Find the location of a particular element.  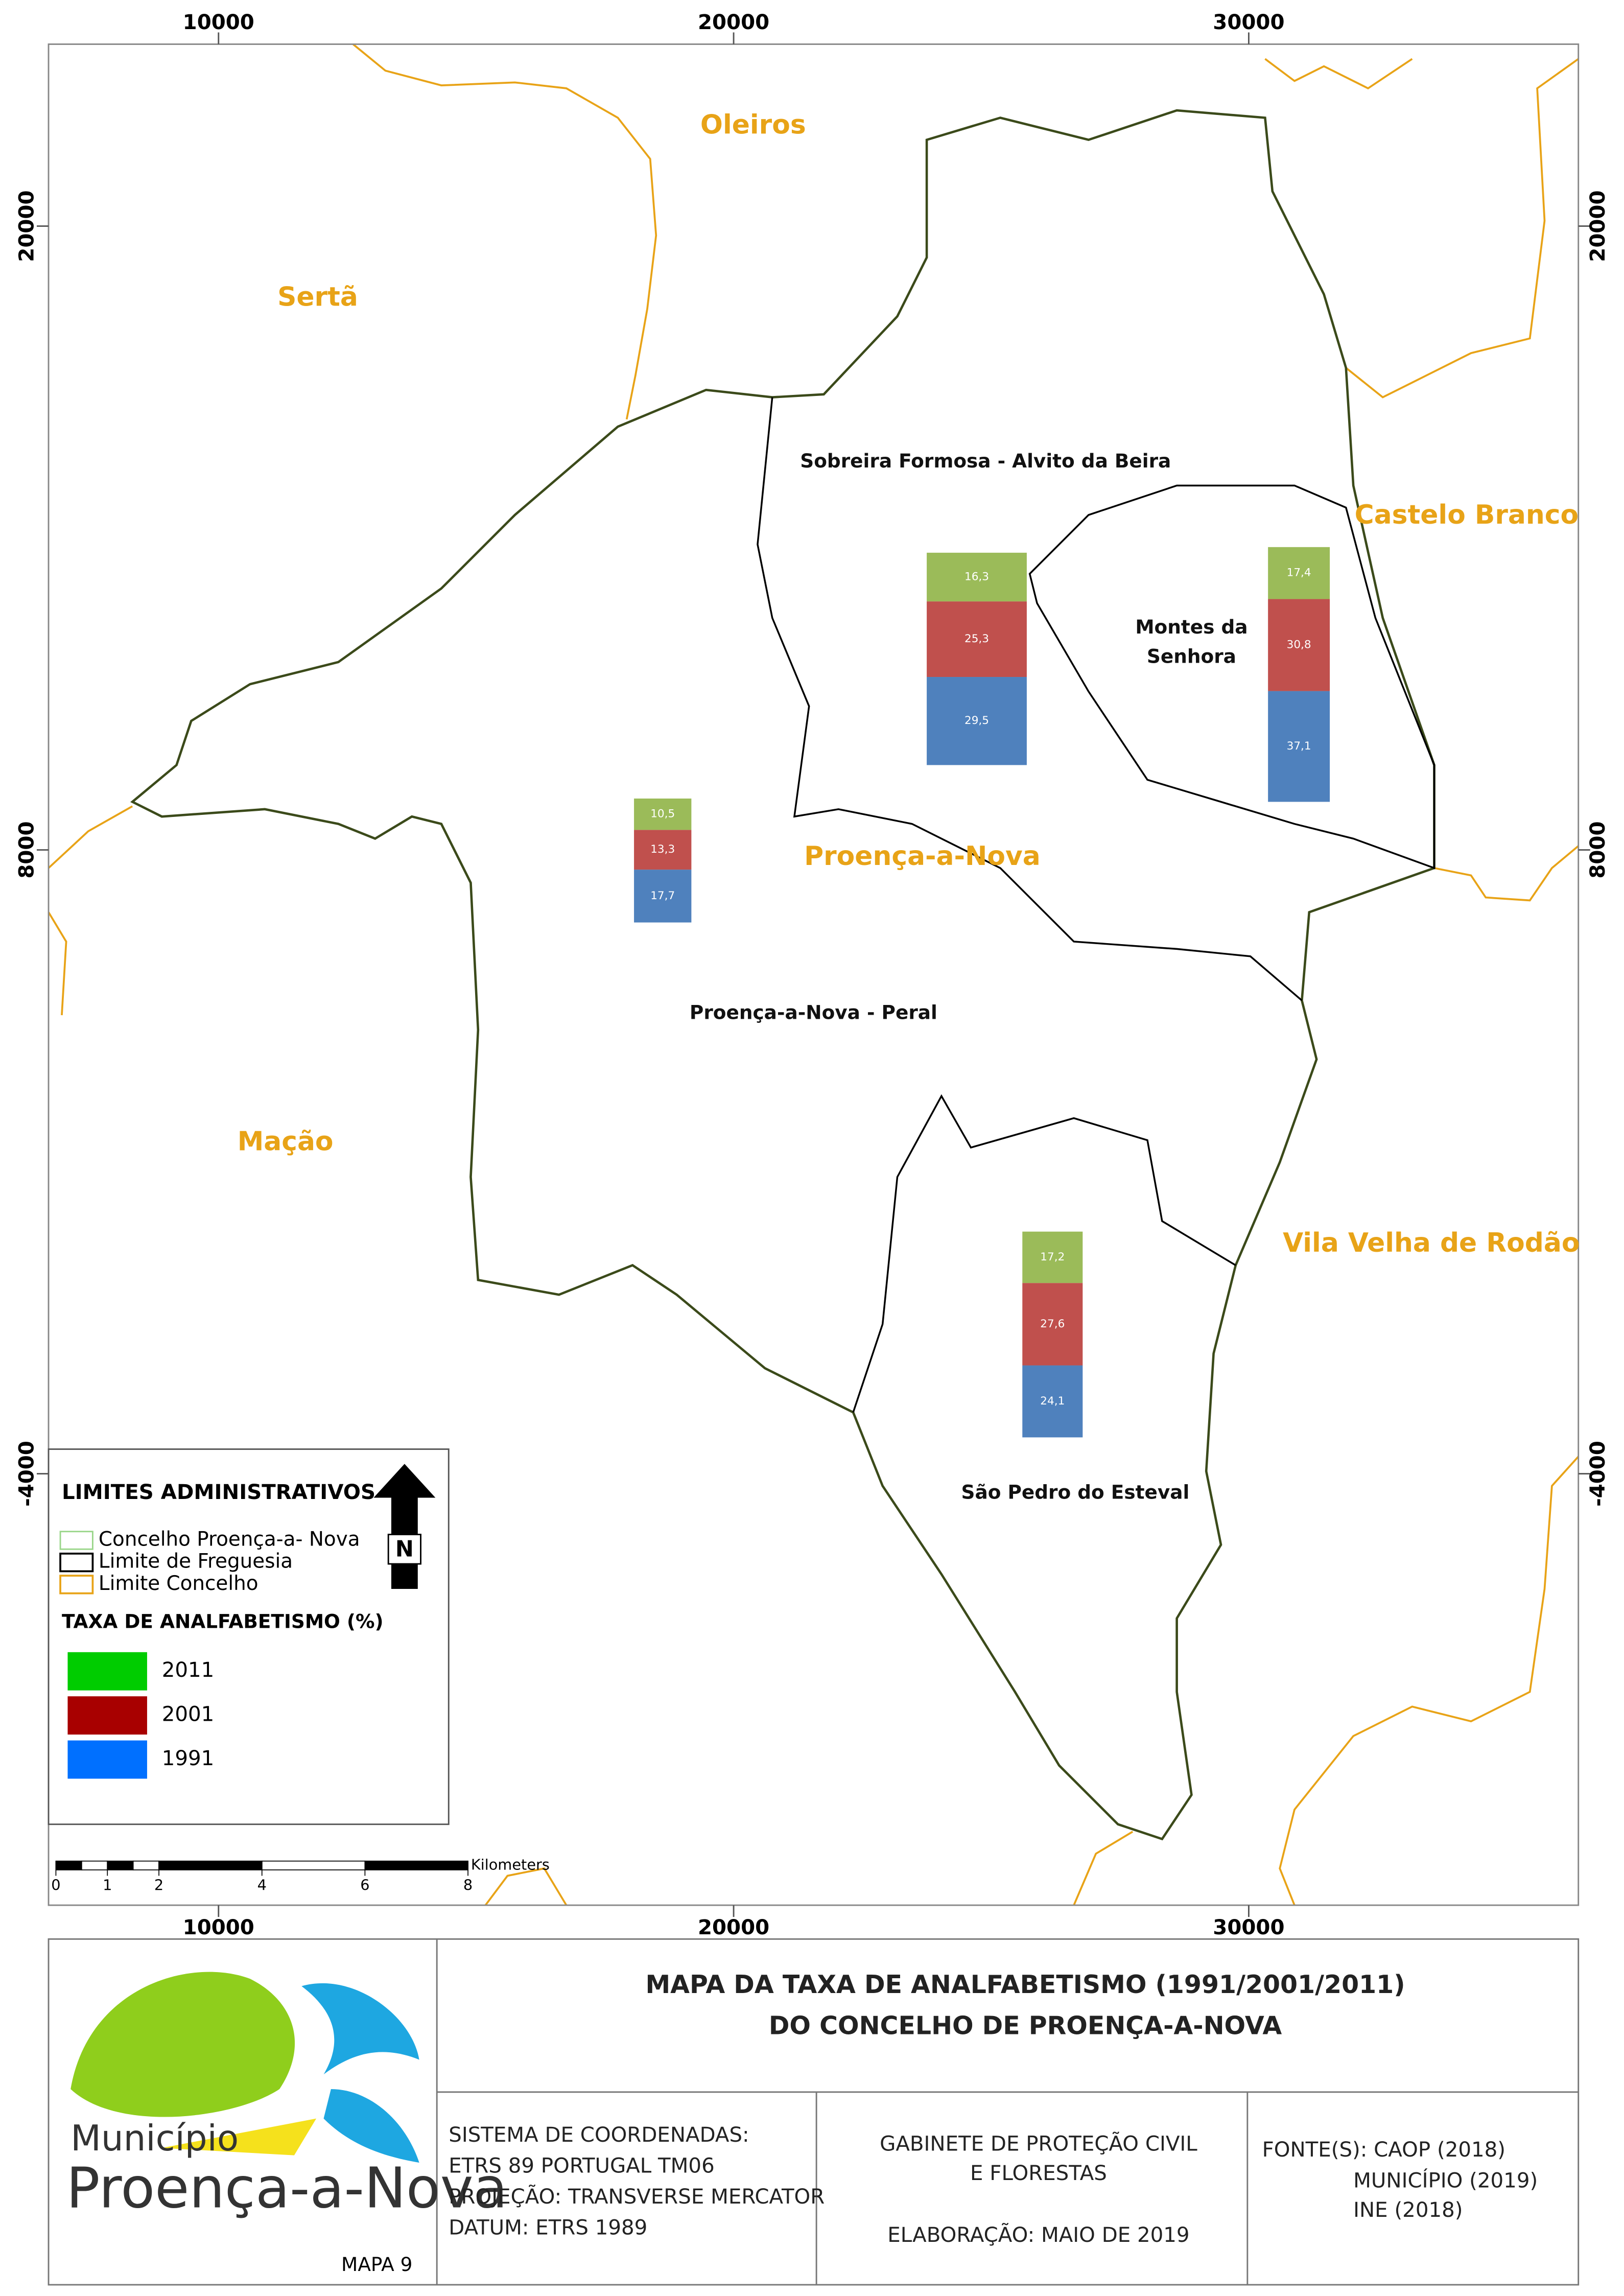

title-block is located at coordinates (814, 2112).